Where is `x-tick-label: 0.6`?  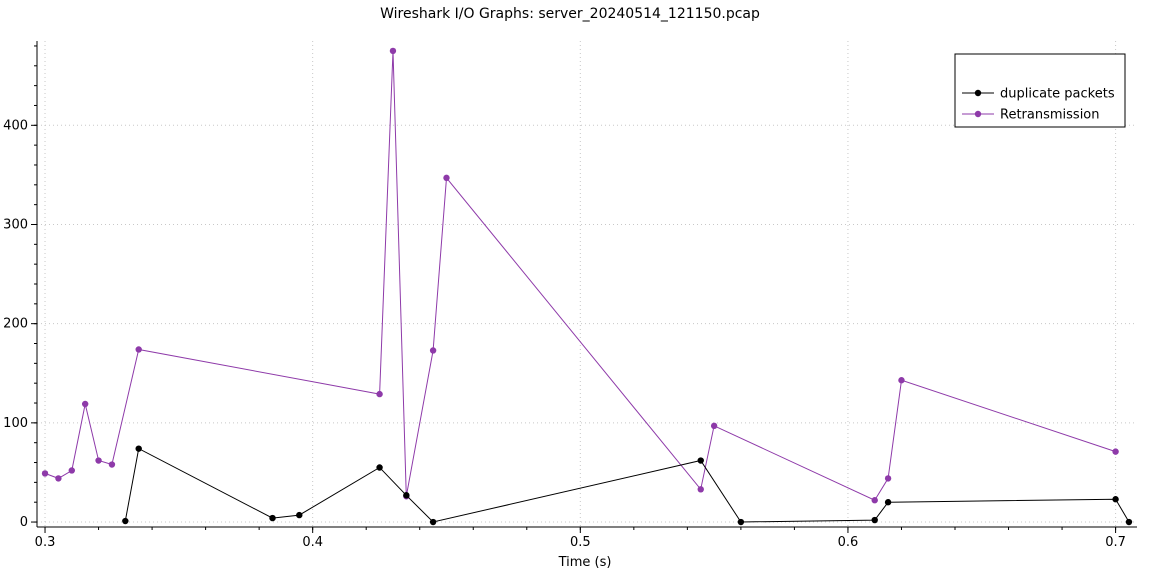
x-tick-label: 0.6 is located at coordinates (848, 542).